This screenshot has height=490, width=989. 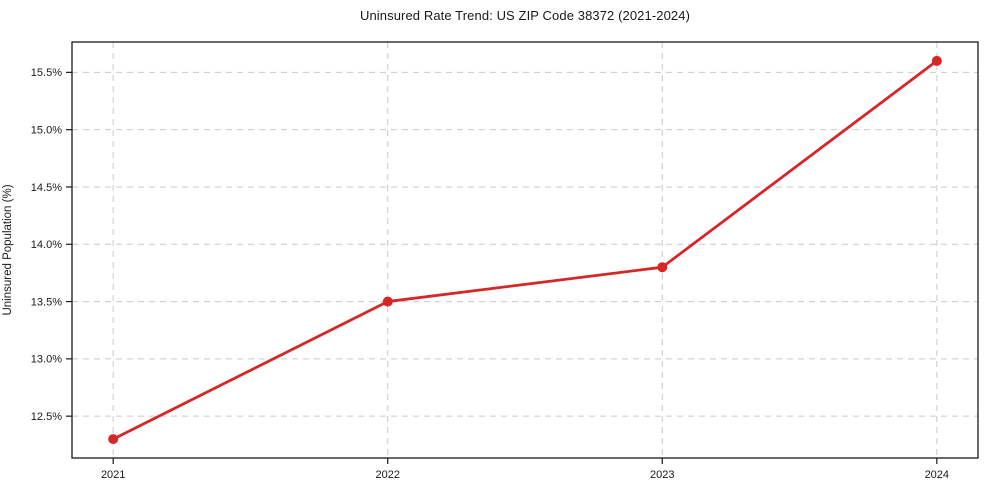 I want to click on y-axis-label: Uninsured Population (%), so click(x=8, y=250).